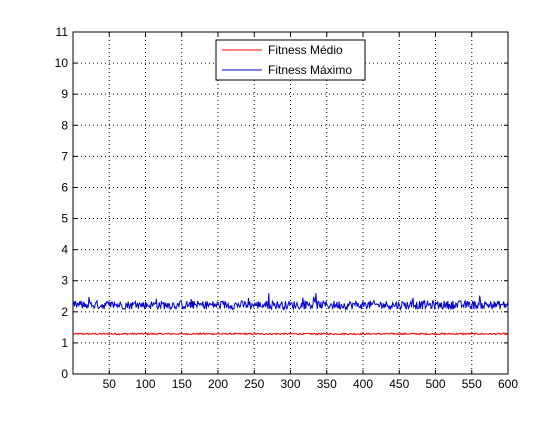 This screenshot has height=425, width=560. I want to click on series-line-fitness-medio, so click(291, 334).